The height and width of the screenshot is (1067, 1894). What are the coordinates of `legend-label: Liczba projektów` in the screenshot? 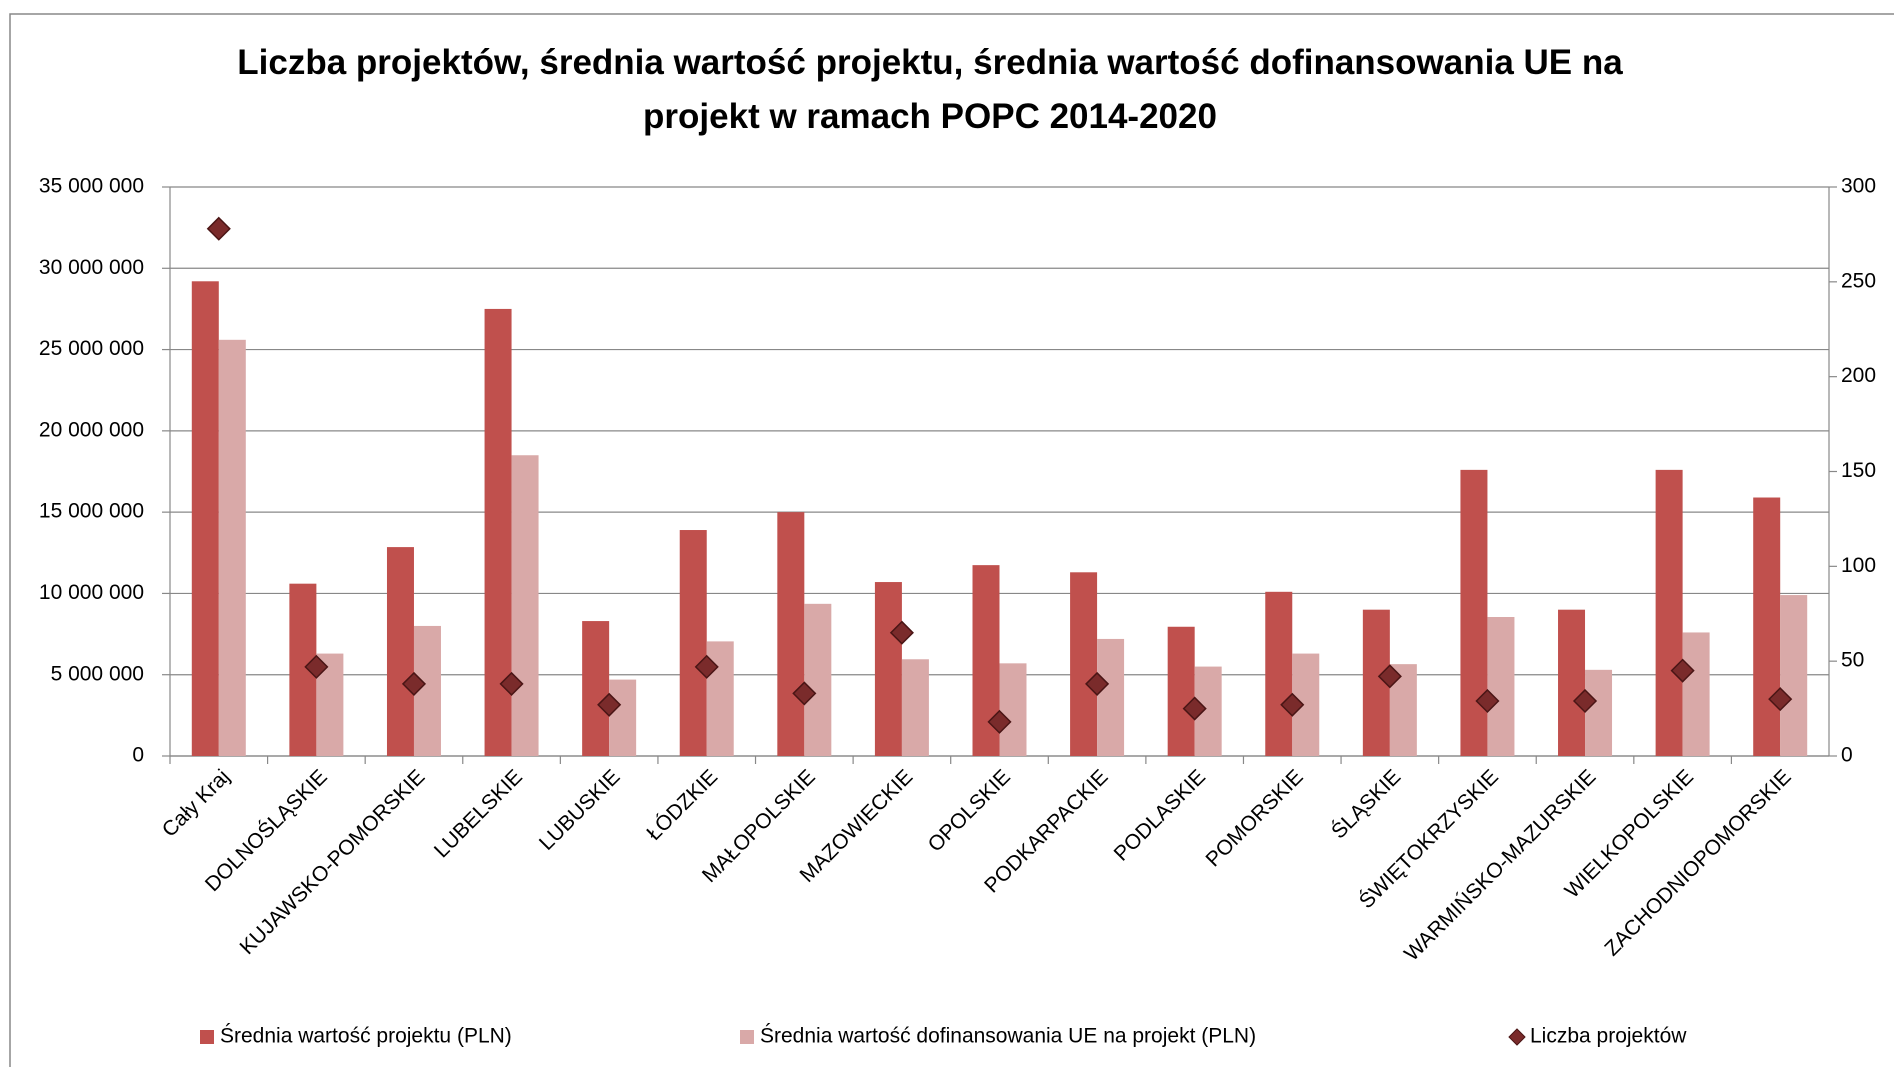 It's located at (1608, 1036).